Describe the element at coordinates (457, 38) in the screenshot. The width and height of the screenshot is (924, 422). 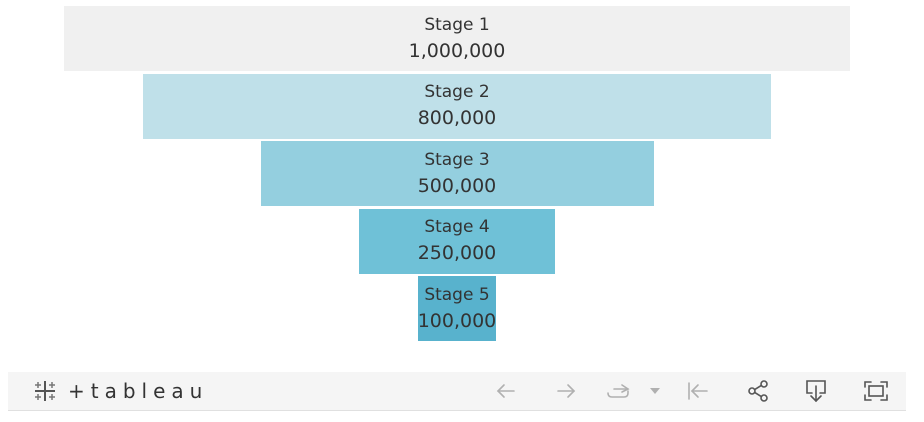
I see `funnel-bar: Stage 1 1,000,000` at that location.